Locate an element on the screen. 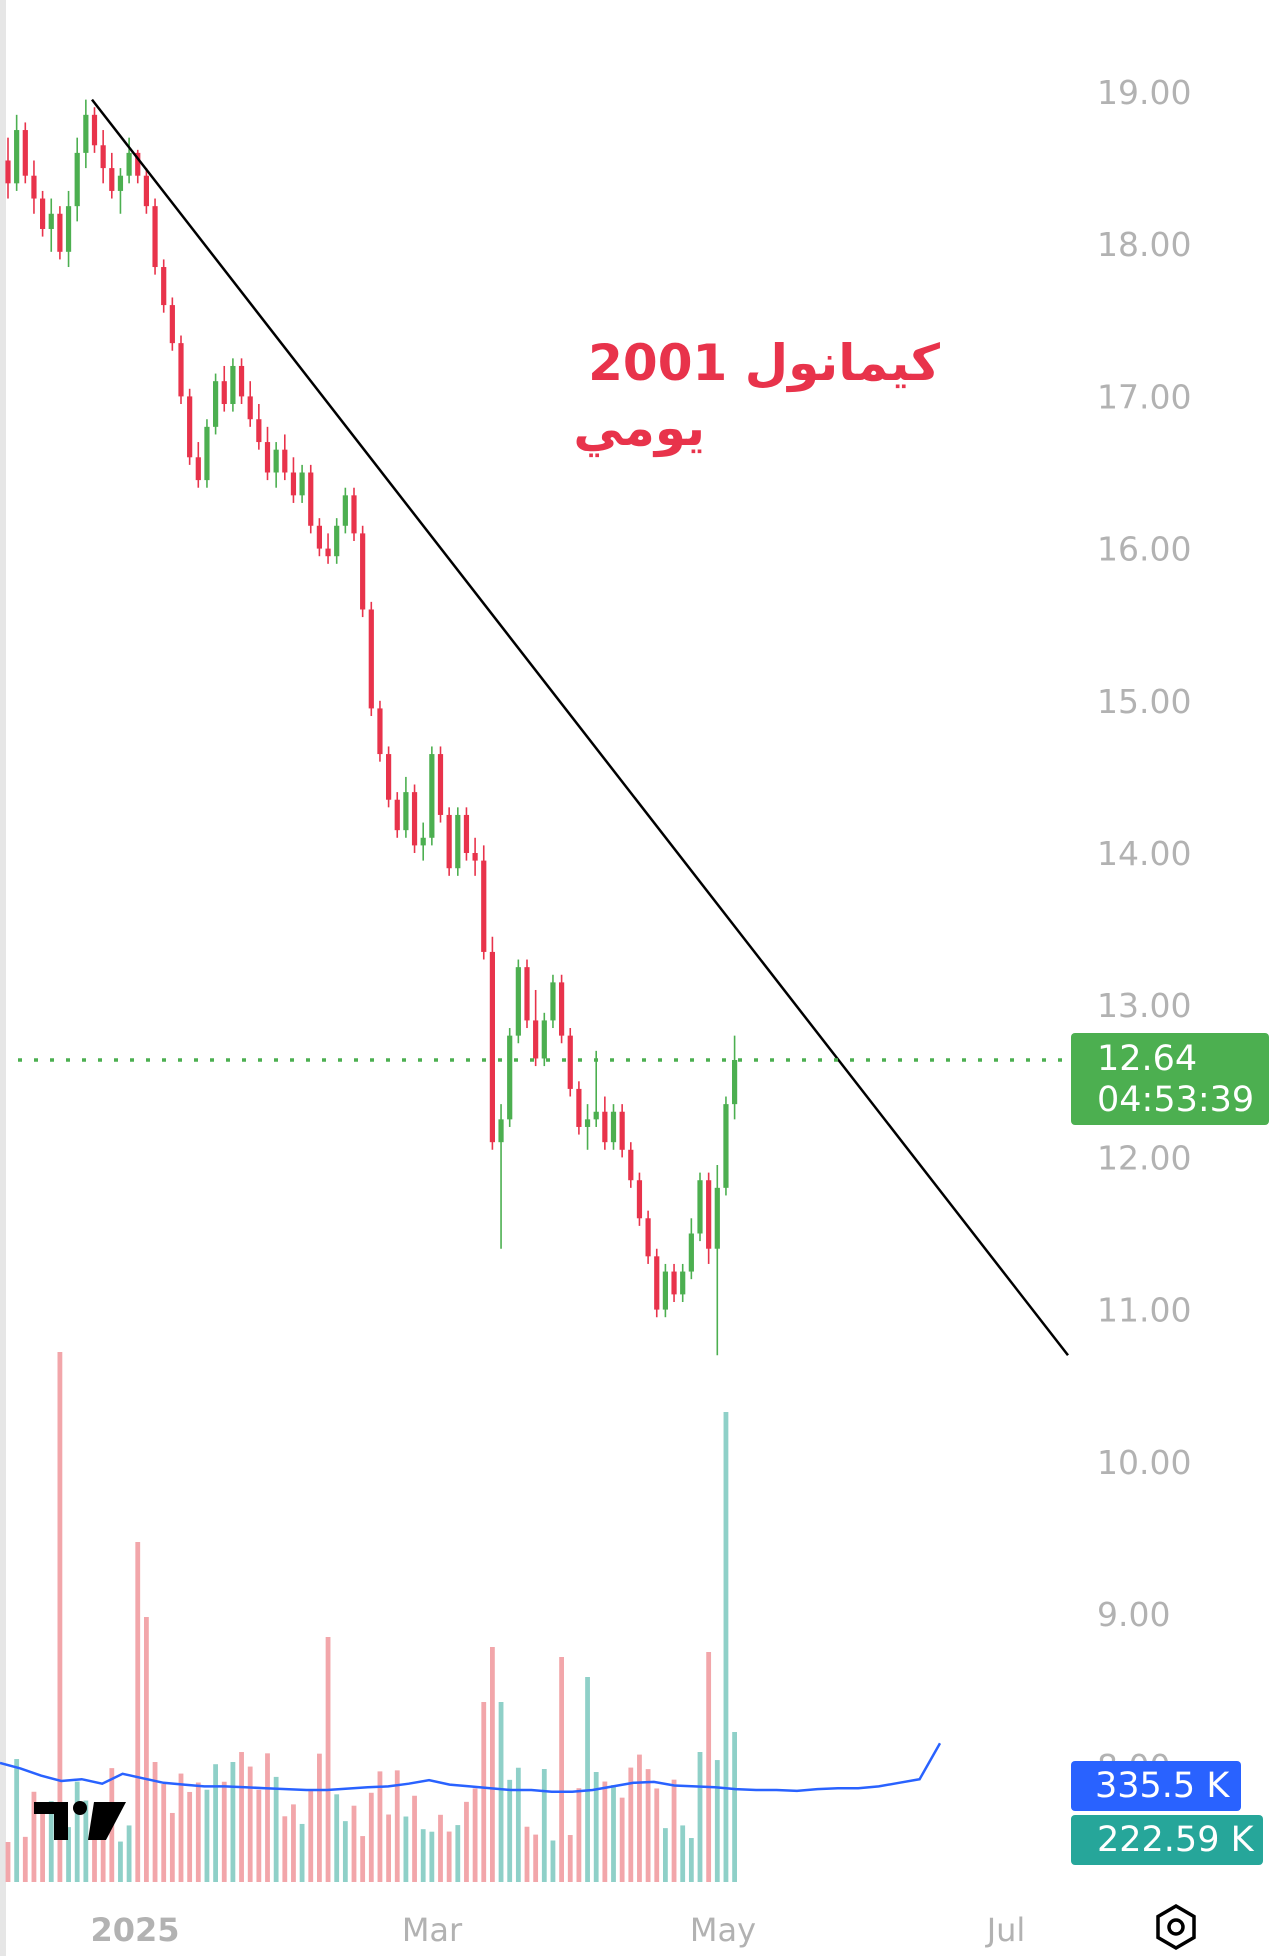 This screenshot has width=1284, height=1956. y-tick-label: 19.00 is located at coordinates (1144, 92).